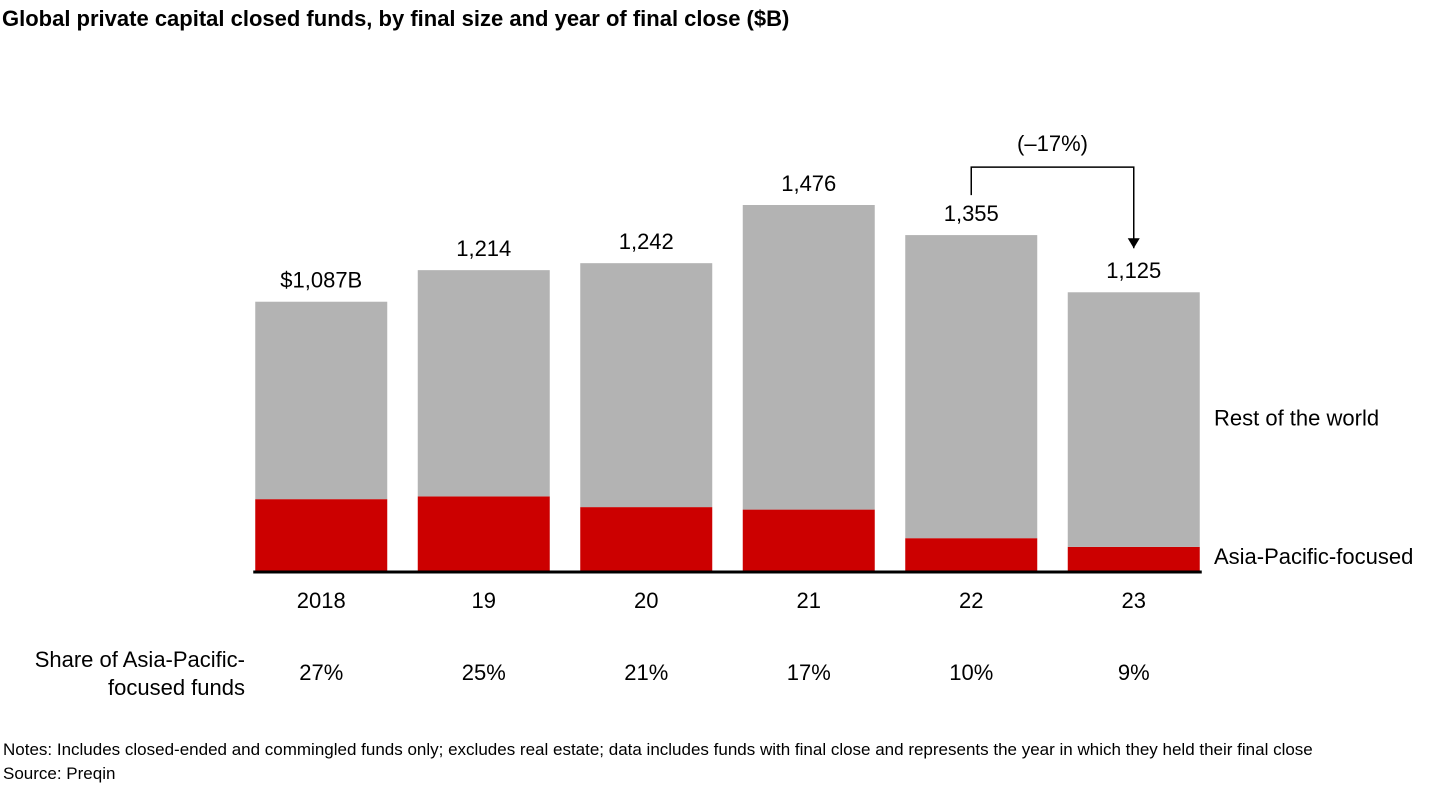 This screenshot has height=810, width=1440. I want to click on share-value: 10%, so click(971, 672).